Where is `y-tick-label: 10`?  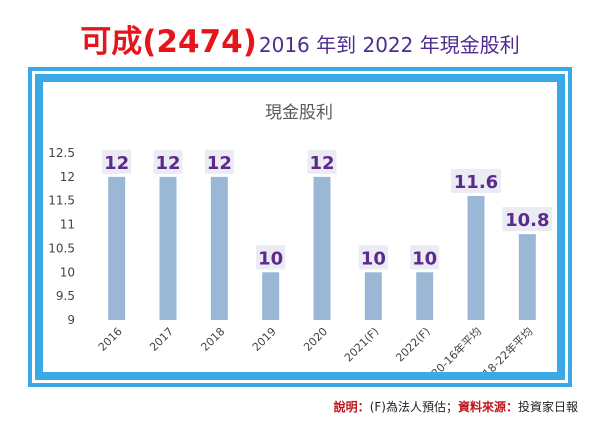 y-tick-label: 10 is located at coordinates (67, 272).